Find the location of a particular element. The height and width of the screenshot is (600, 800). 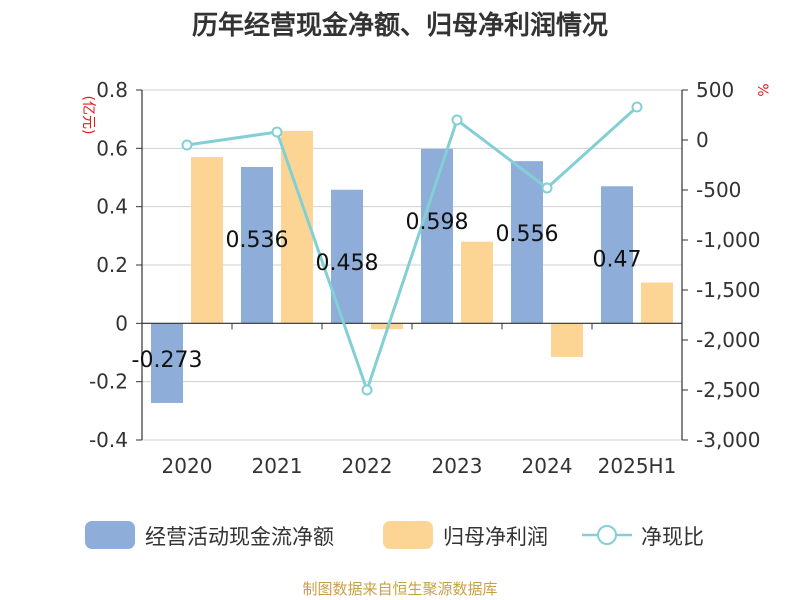

legend: 经营活动现金流净额 归母净利润 净现比 is located at coordinates (394, 535).